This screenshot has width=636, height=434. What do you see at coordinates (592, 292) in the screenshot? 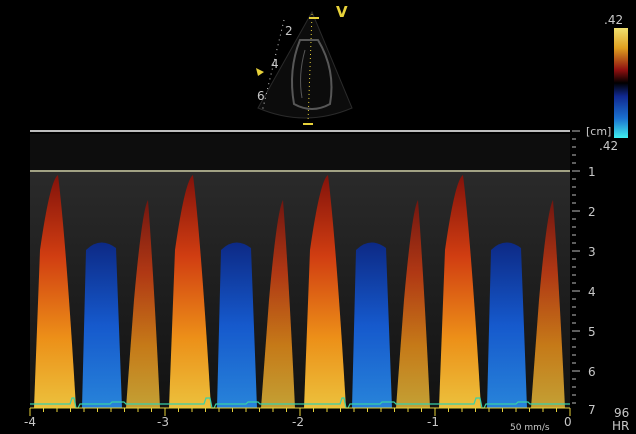
I see `depth-label-4: 4` at bounding box center [592, 292].